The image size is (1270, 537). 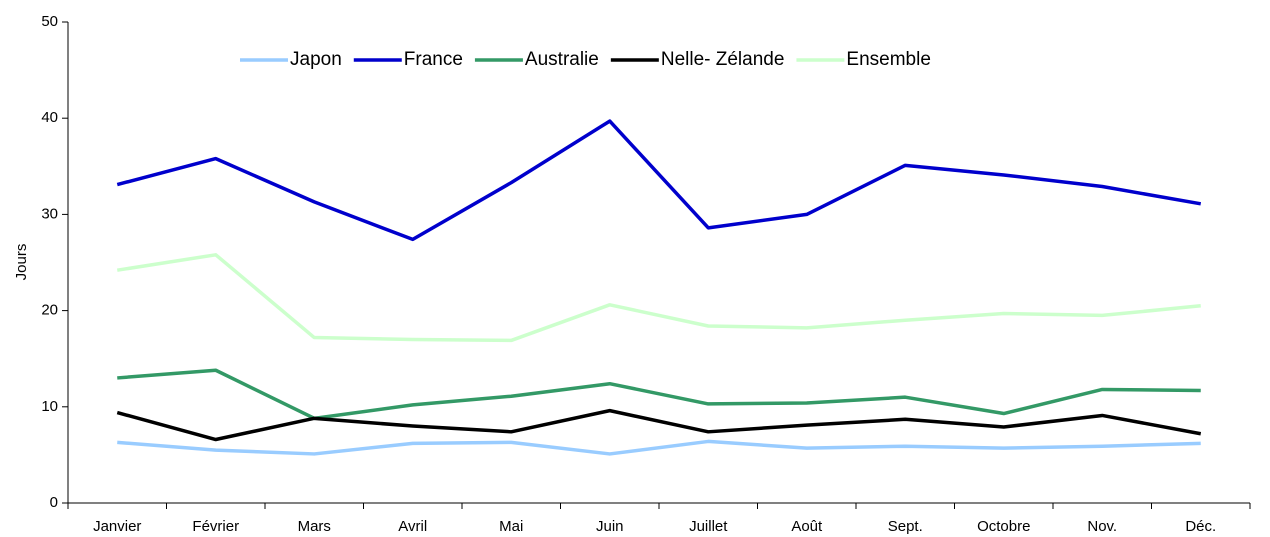 What do you see at coordinates (723, 59) in the screenshot?
I see `legend-label: Nelle- Zélande` at bounding box center [723, 59].